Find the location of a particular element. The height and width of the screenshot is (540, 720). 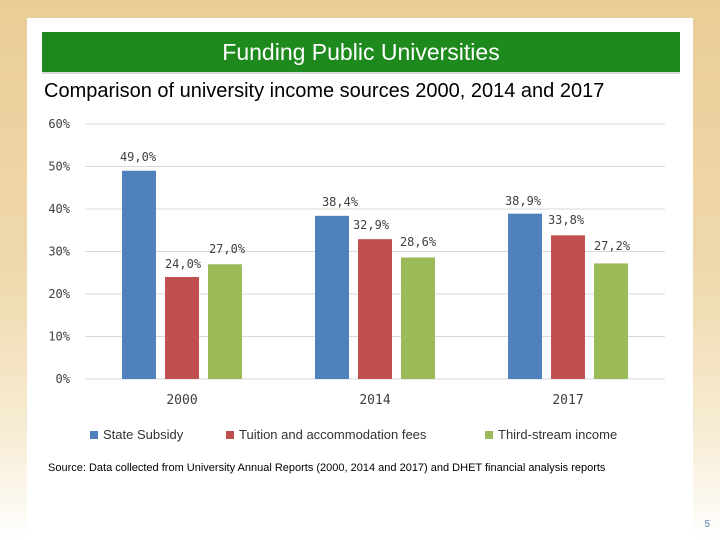

legend-item: Third-stream income is located at coordinates (551, 434).